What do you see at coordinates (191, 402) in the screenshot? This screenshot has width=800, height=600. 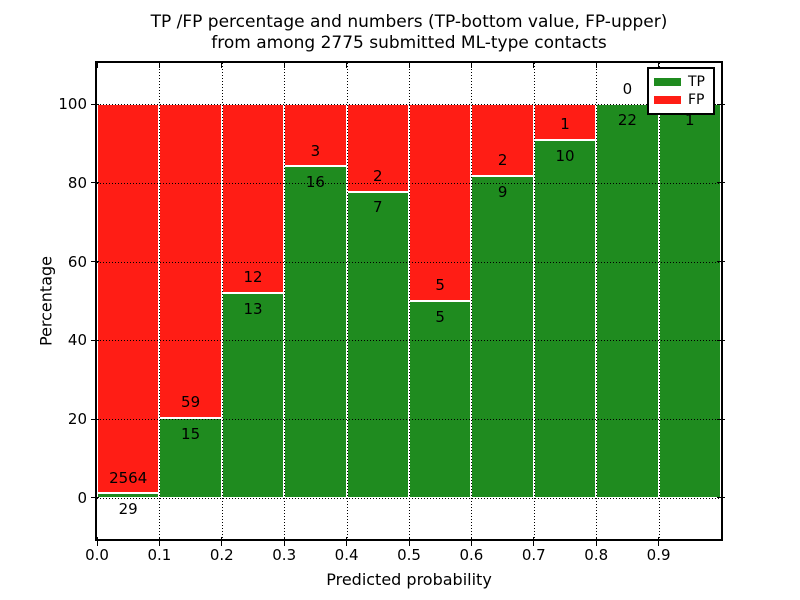 I see `fp-count-label: 59` at bounding box center [191, 402].